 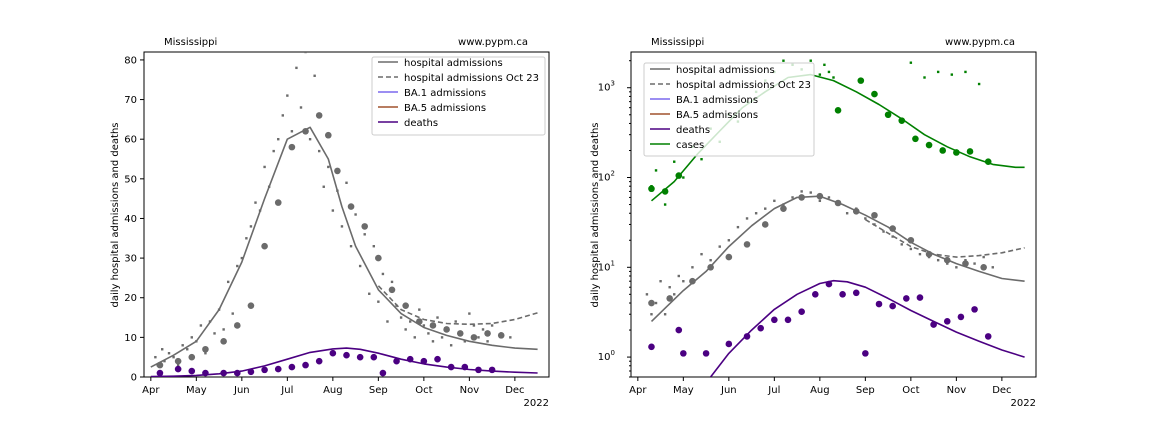 What do you see at coordinates (606, 177) in the screenshot?
I see `y-tick-label: 10²` at bounding box center [606, 177].